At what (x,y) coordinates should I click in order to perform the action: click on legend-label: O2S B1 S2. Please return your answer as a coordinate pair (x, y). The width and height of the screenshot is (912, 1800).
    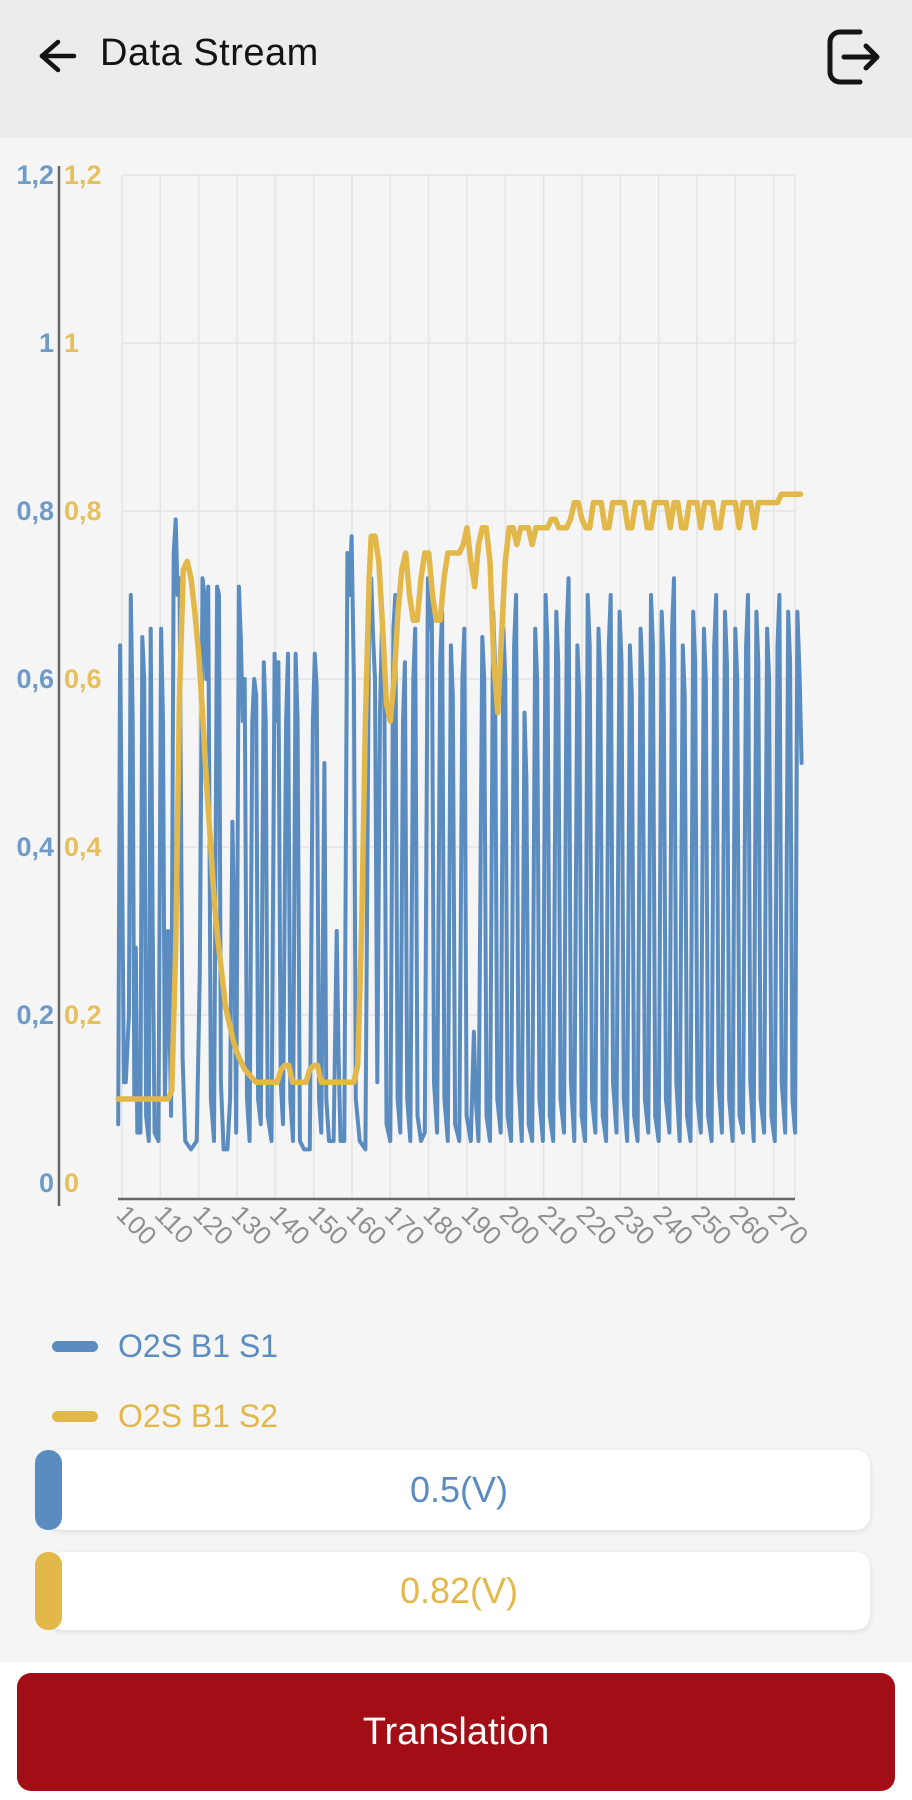
    Looking at the image, I should click on (198, 1415).